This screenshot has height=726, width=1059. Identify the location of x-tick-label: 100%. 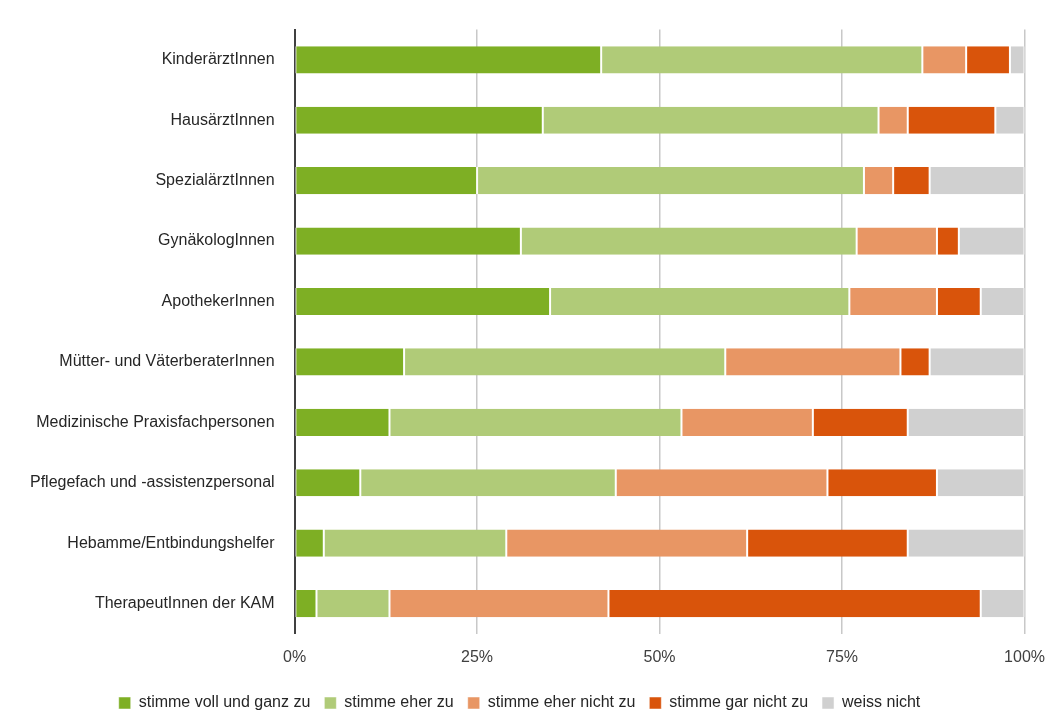
(1024, 656).